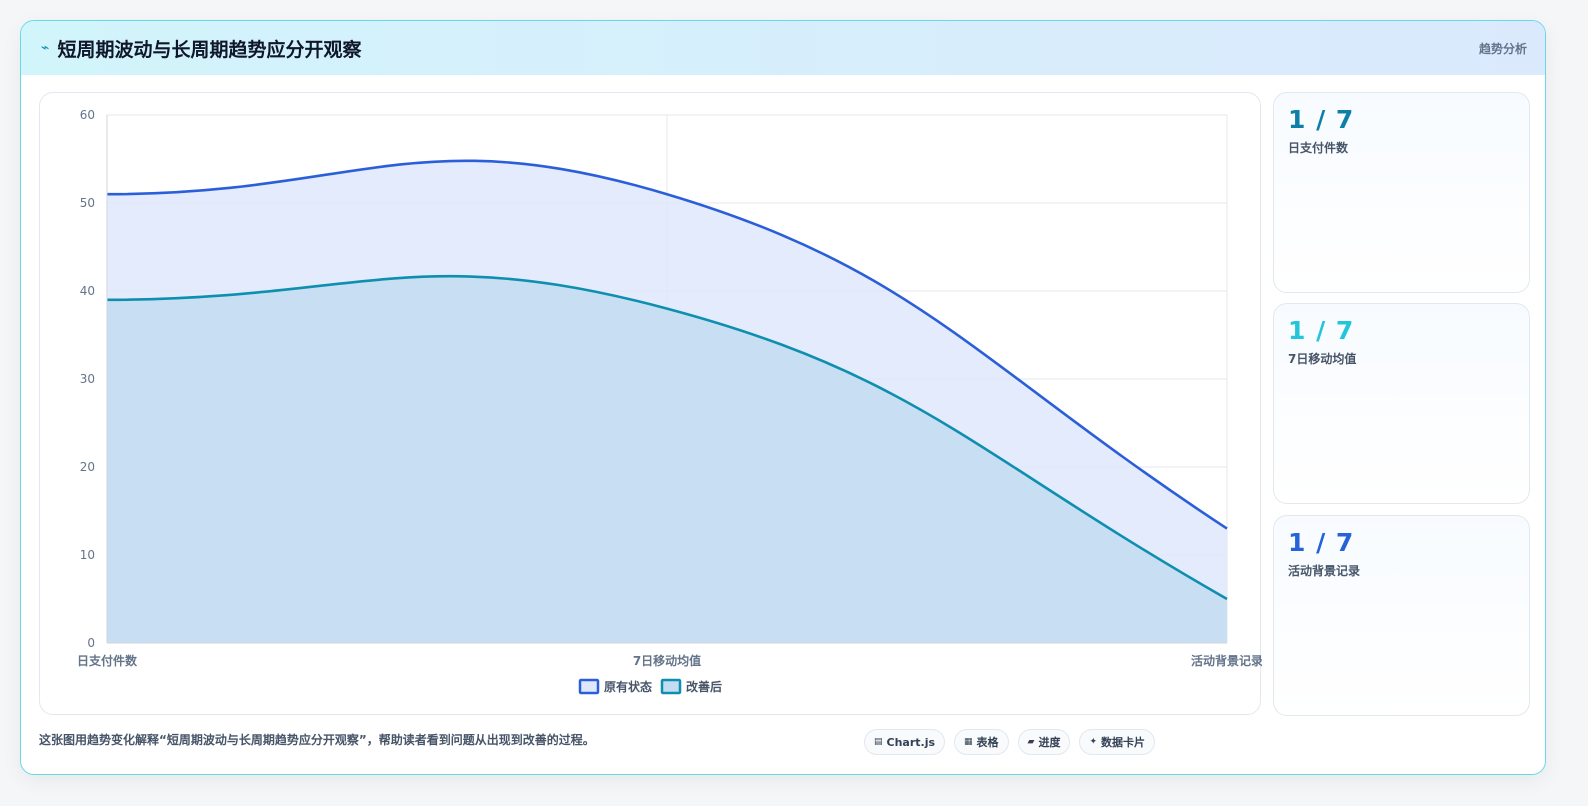  Describe the element at coordinates (91, 643) in the screenshot. I see `y-tick-label: 0` at that location.